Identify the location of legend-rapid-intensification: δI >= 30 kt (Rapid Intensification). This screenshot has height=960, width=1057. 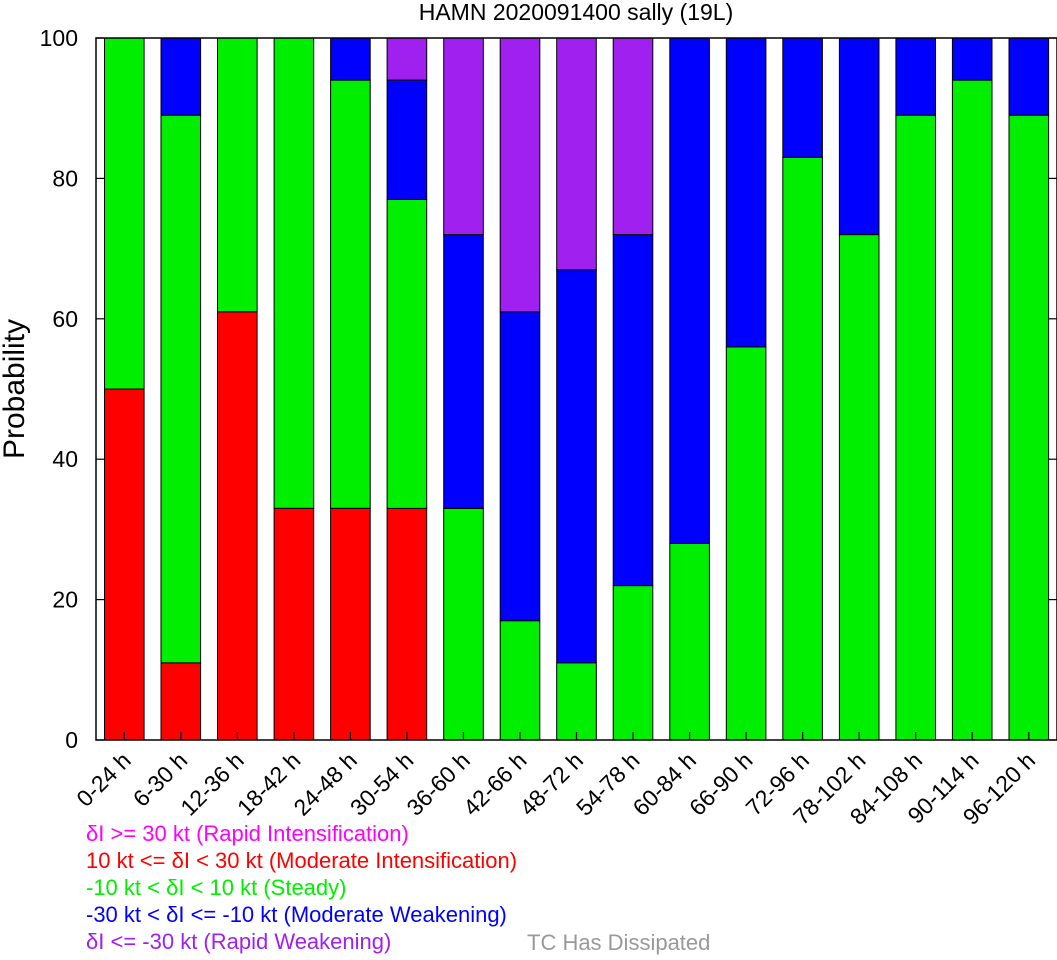
(247, 833).